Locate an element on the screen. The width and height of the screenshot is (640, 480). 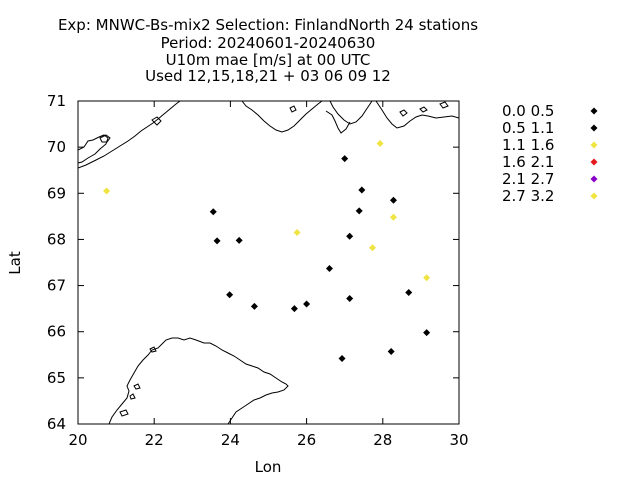
legend-label: 1.6 2.1 is located at coordinates (528, 162).